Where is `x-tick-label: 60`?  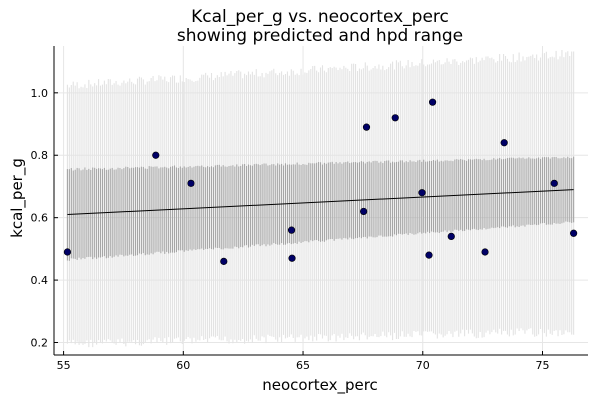 x-tick-label: 60 is located at coordinates (183, 365).